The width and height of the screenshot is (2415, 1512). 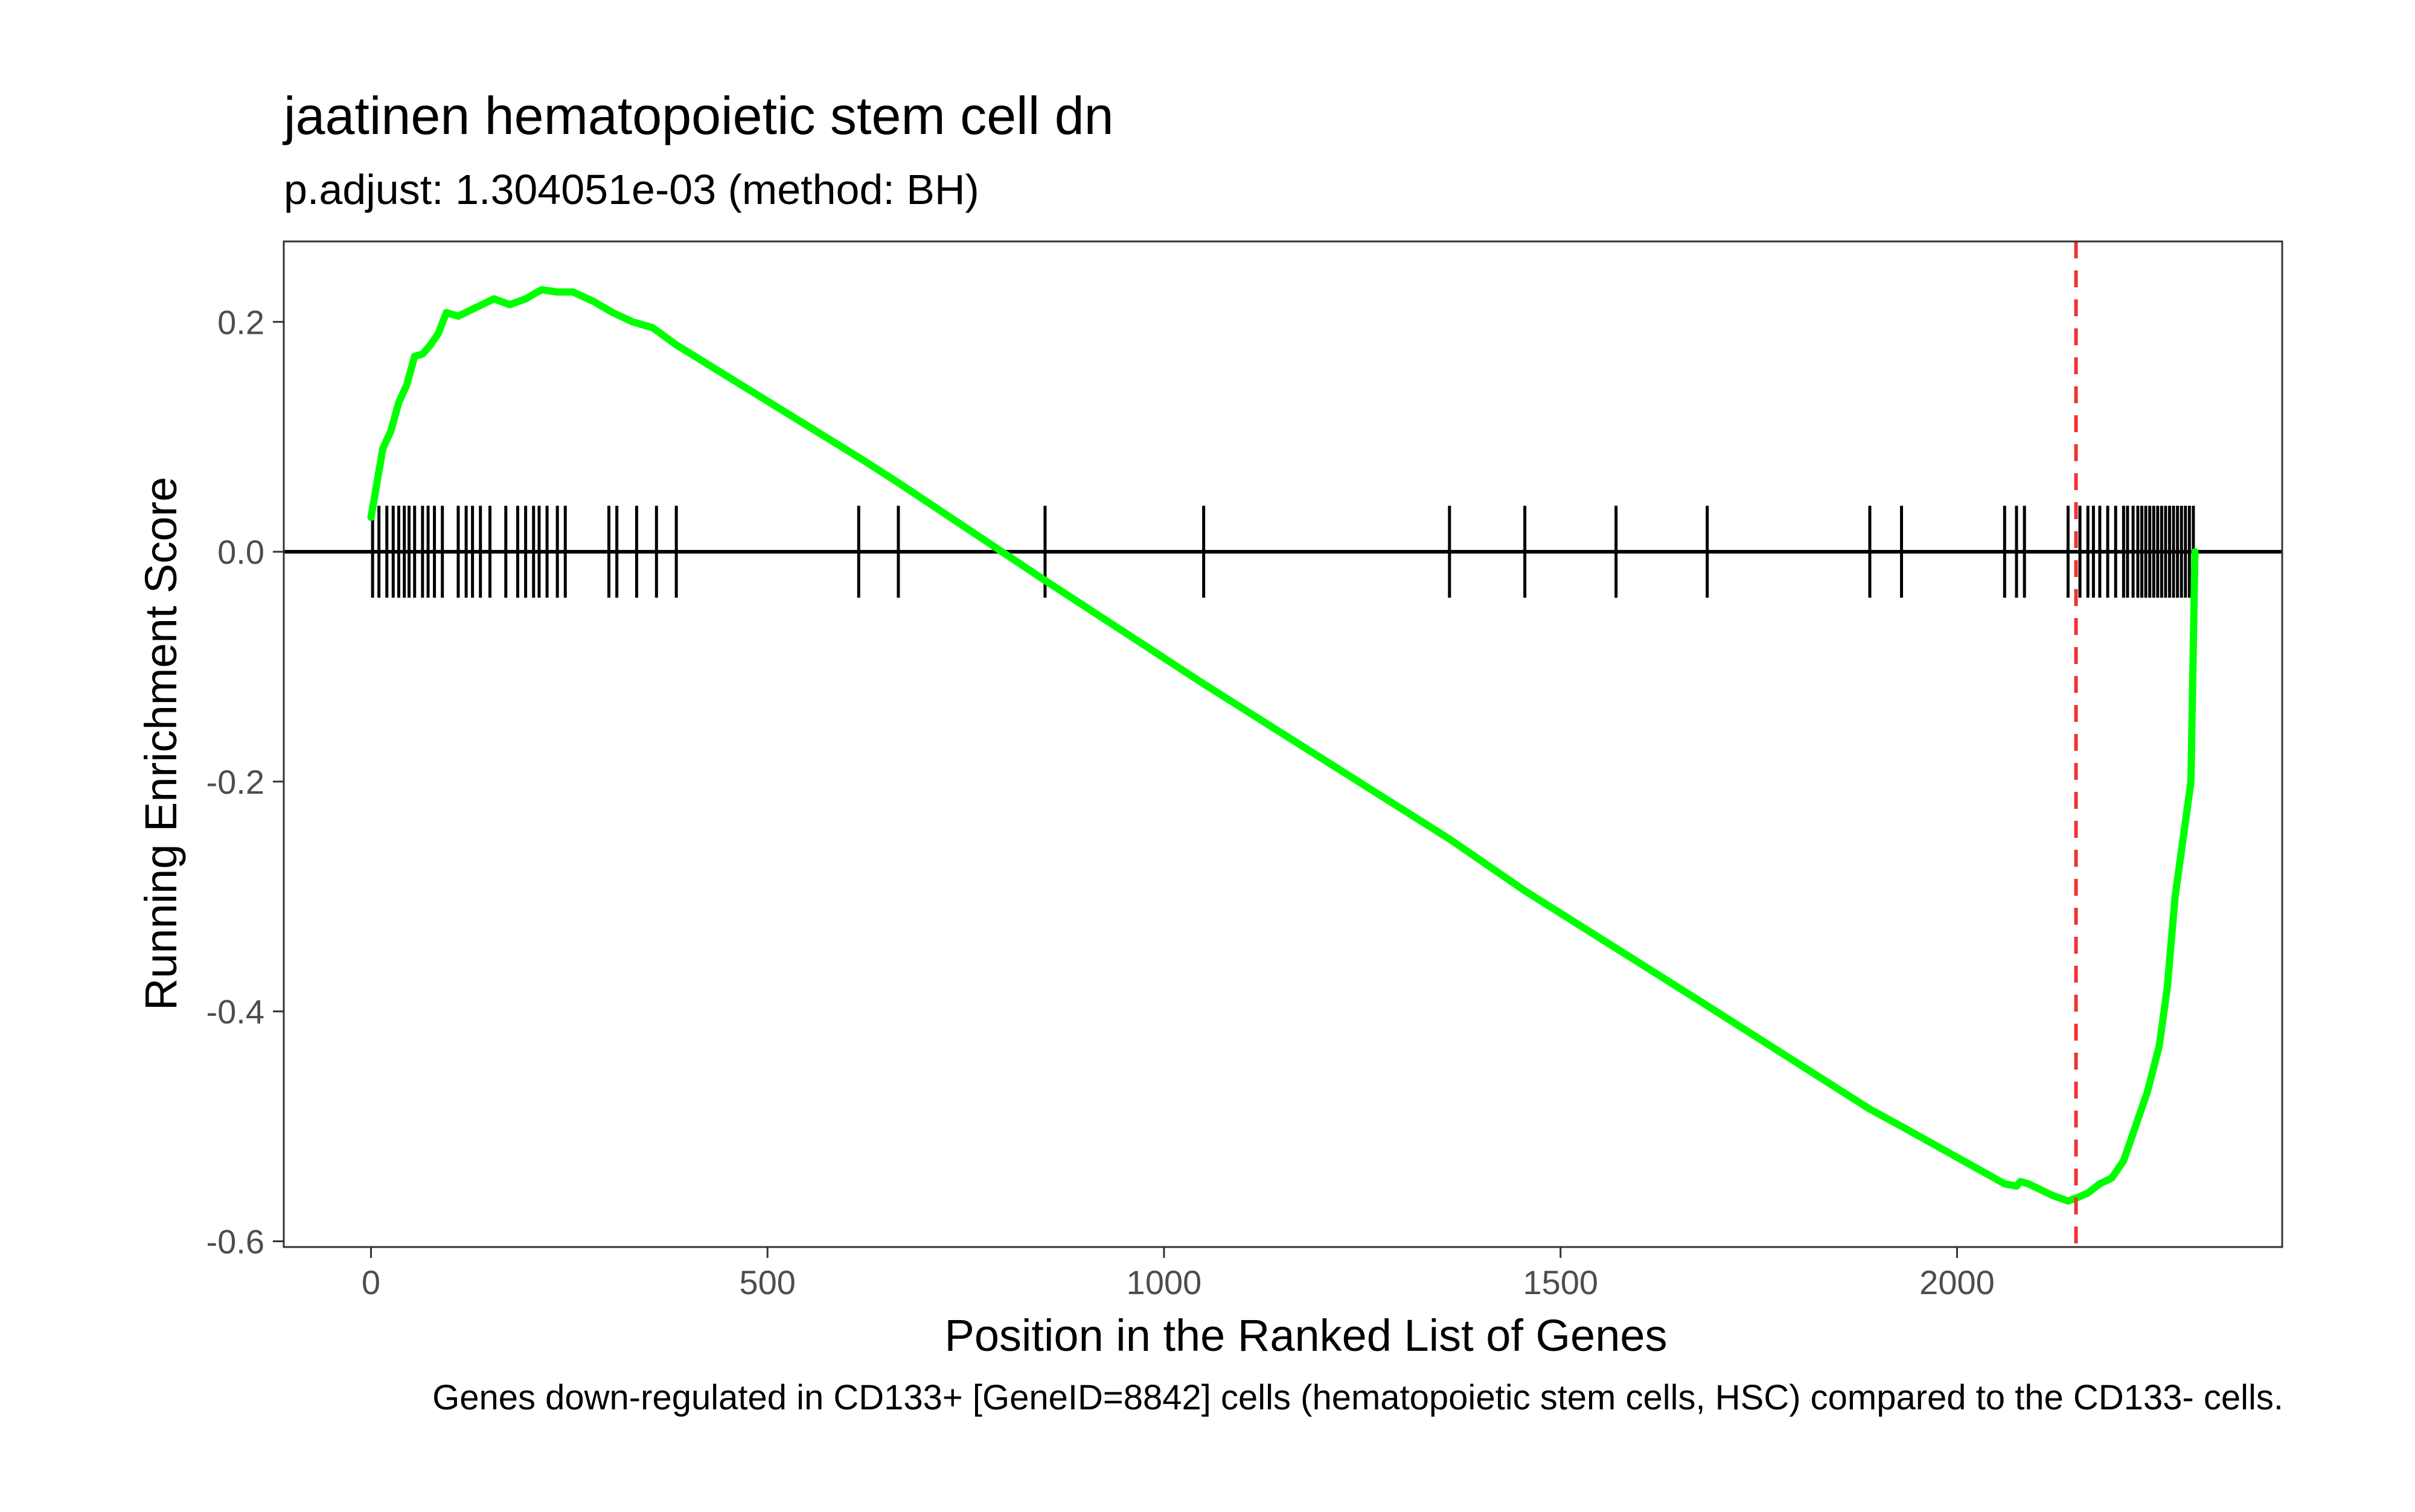 What do you see at coordinates (236, 1241) in the screenshot?
I see `y-tick-label-4: -0.6` at bounding box center [236, 1241].